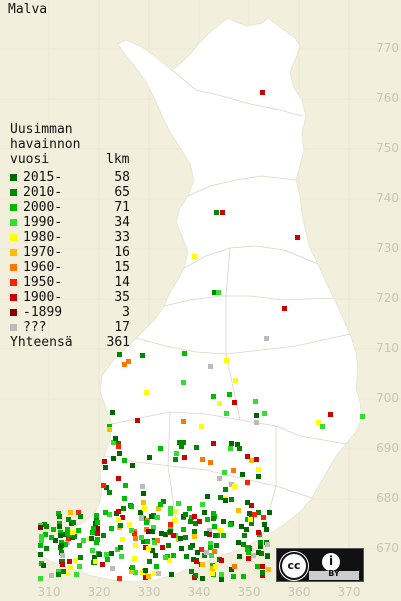  Describe the element at coordinates (41, 129) in the screenshot. I see `legend-heading-line1: Uusimman` at that location.